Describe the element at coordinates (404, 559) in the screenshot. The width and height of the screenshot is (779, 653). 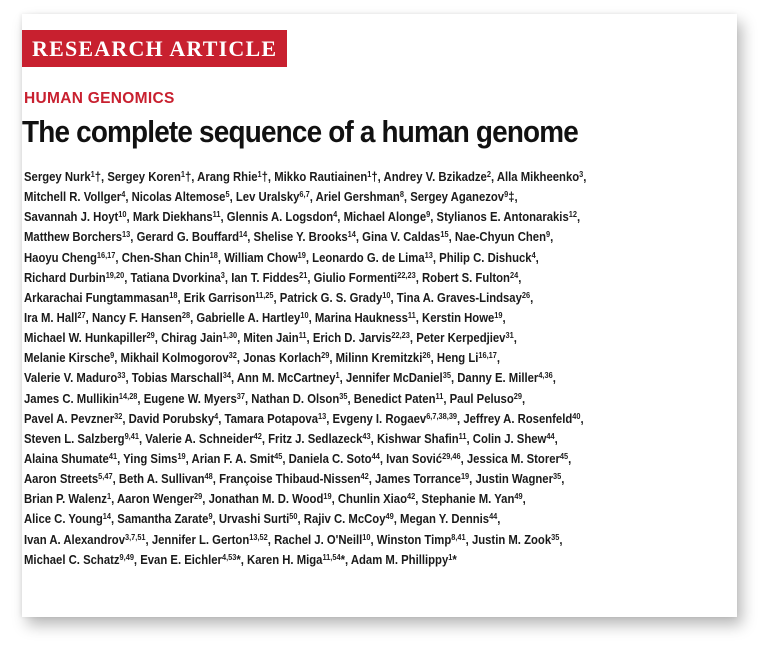
I see `author: Adam M. Phillippy1*` at that location.